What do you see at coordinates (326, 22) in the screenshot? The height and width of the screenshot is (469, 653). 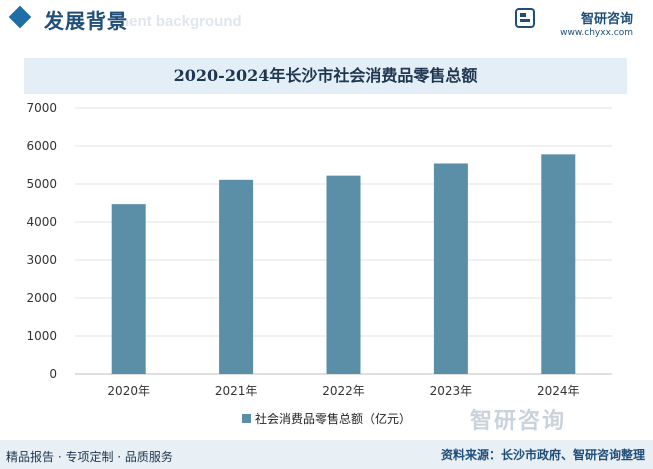 I see `header-bar: nent background 发展背景 智研咨询 www.chyxx.com` at bounding box center [326, 22].